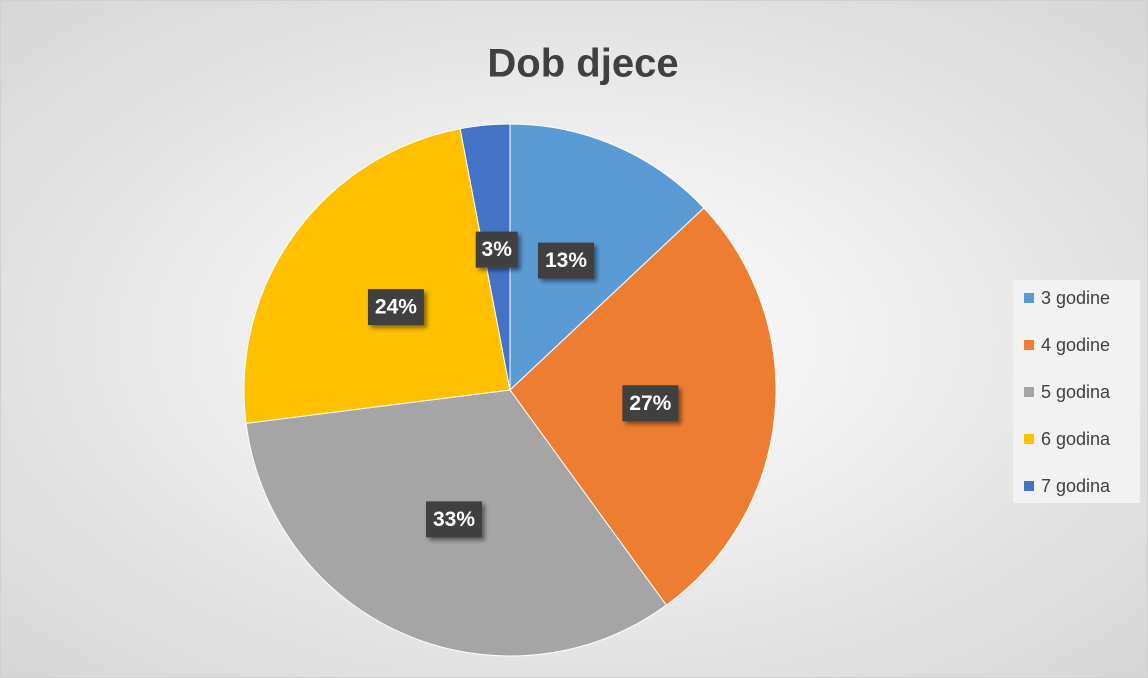  Describe the element at coordinates (1075, 298) in the screenshot. I see `legend-label: 3 godine` at that location.